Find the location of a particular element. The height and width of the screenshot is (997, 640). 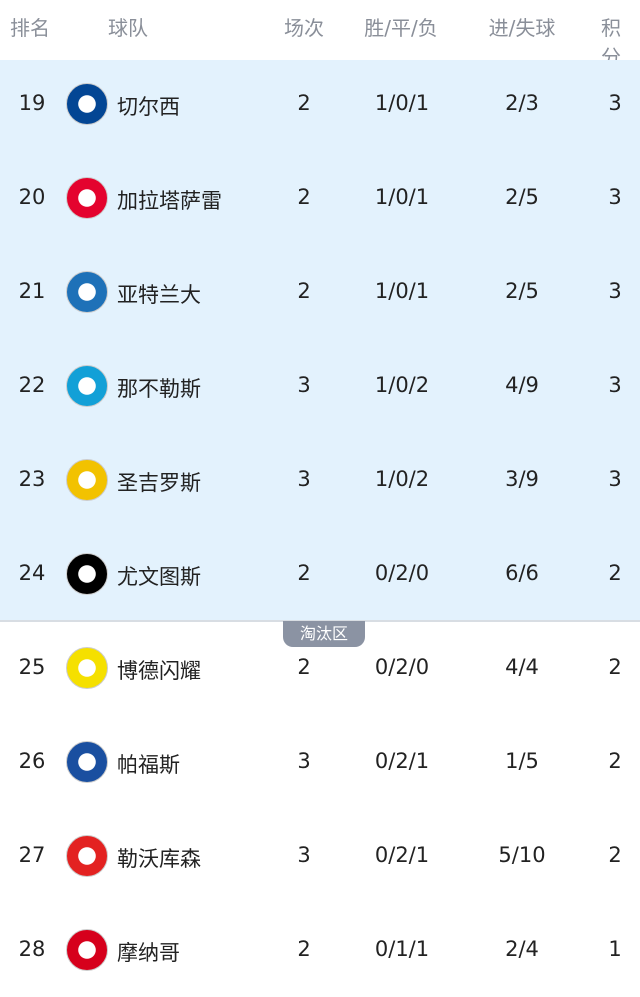

goals: 4/4 is located at coordinates (522, 667).